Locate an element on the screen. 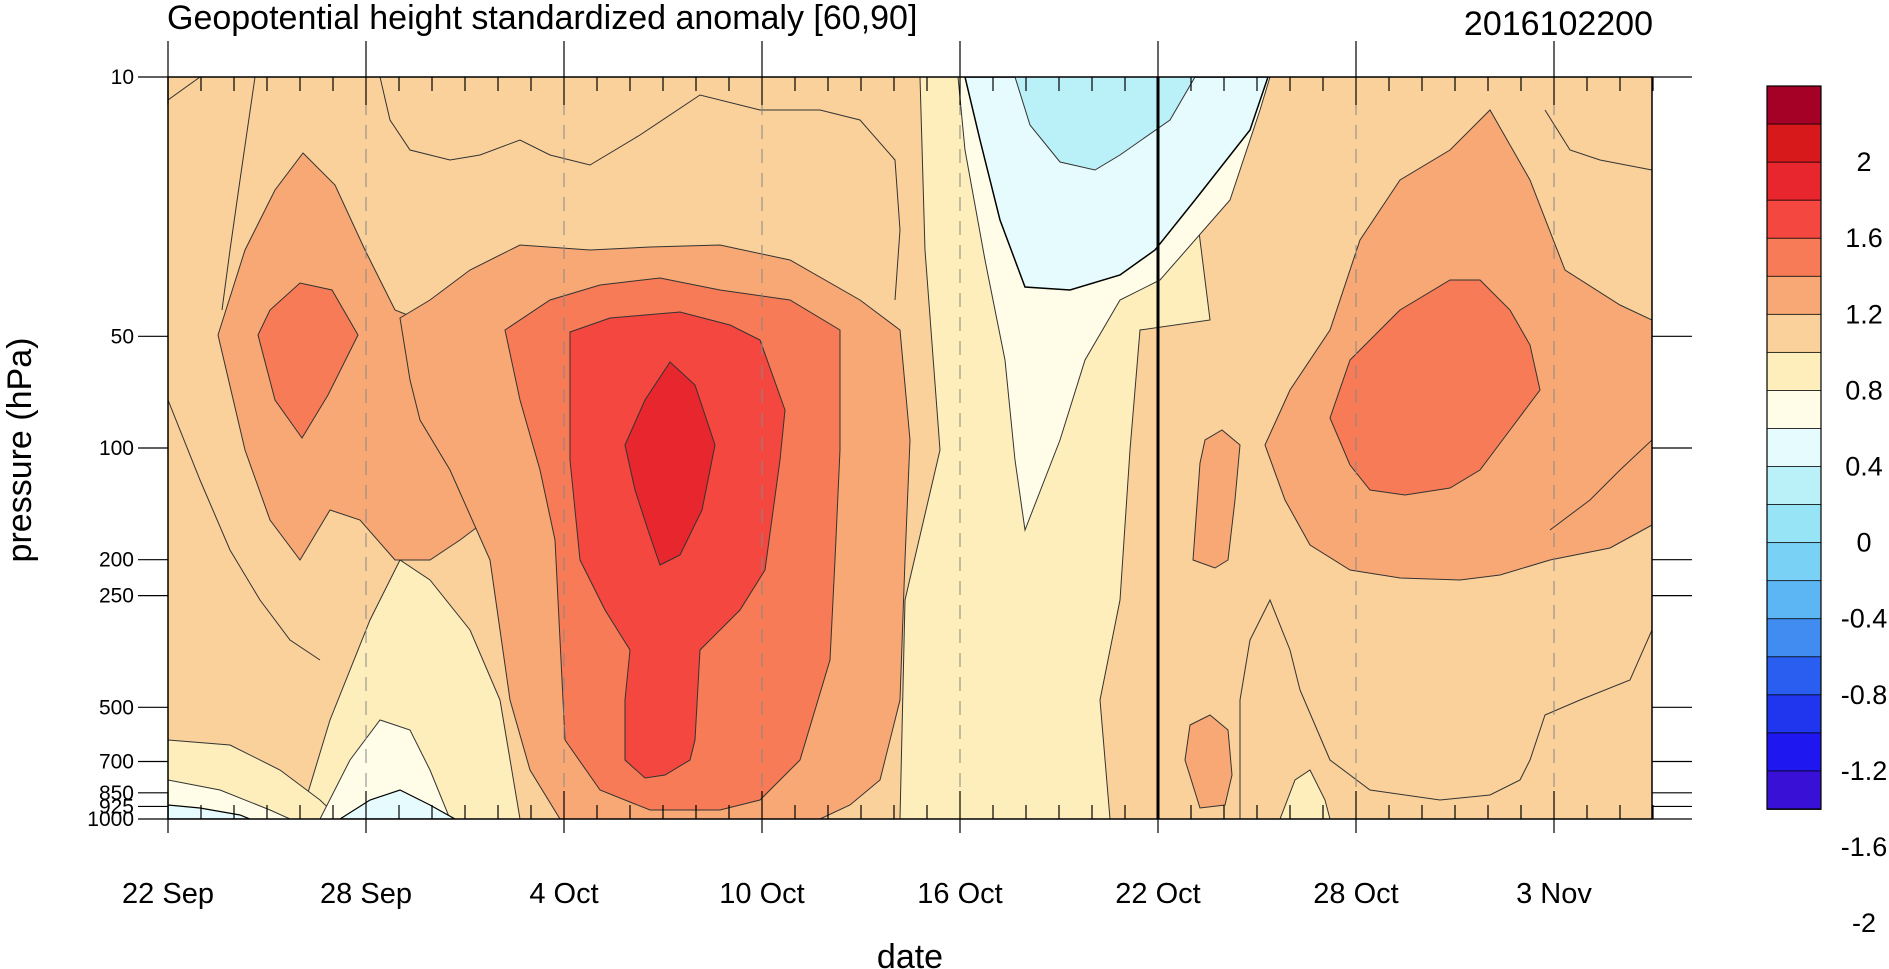 The width and height of the screenshot is (1889, 969). x-tick-label: 22 Sep is located at coordinates (168, 894).